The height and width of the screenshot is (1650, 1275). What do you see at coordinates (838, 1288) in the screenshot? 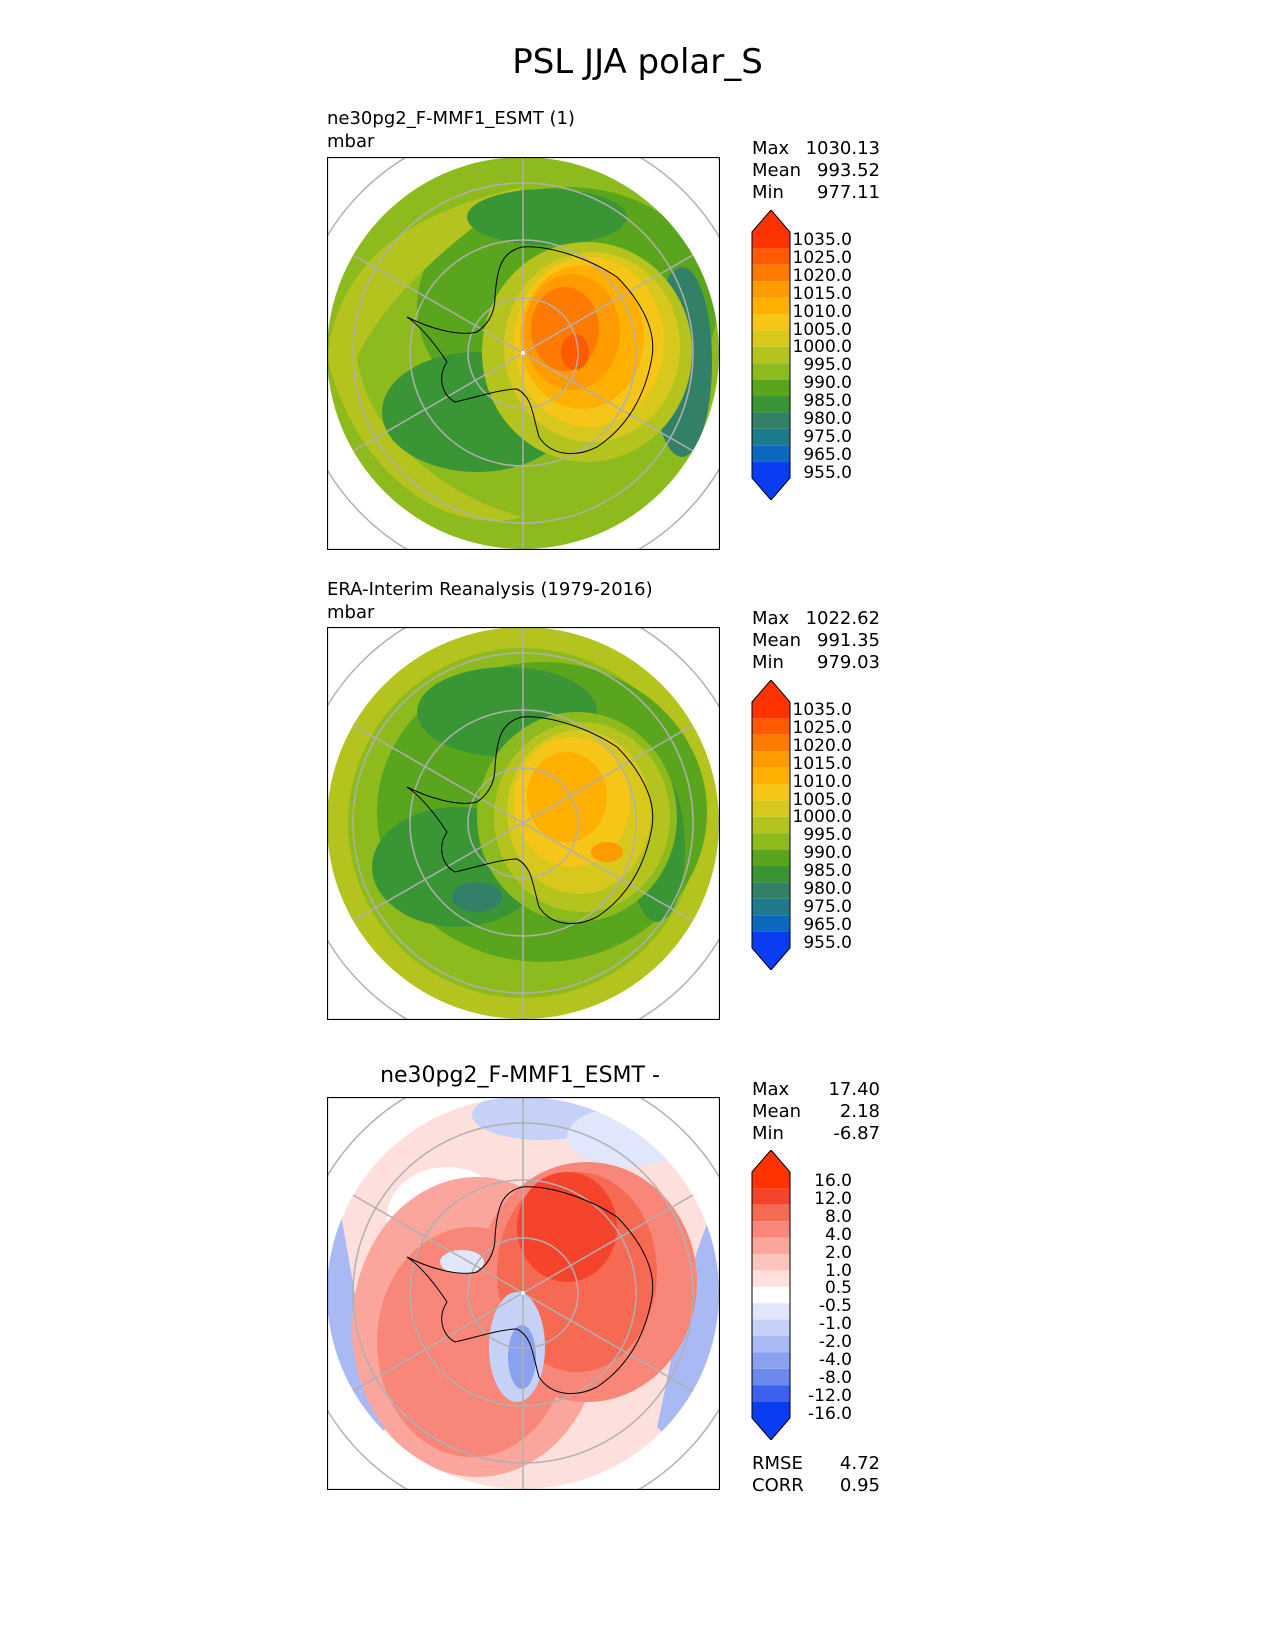
I see `colorbar-tick-label: 0.5` at bounding box center [838, 1288].